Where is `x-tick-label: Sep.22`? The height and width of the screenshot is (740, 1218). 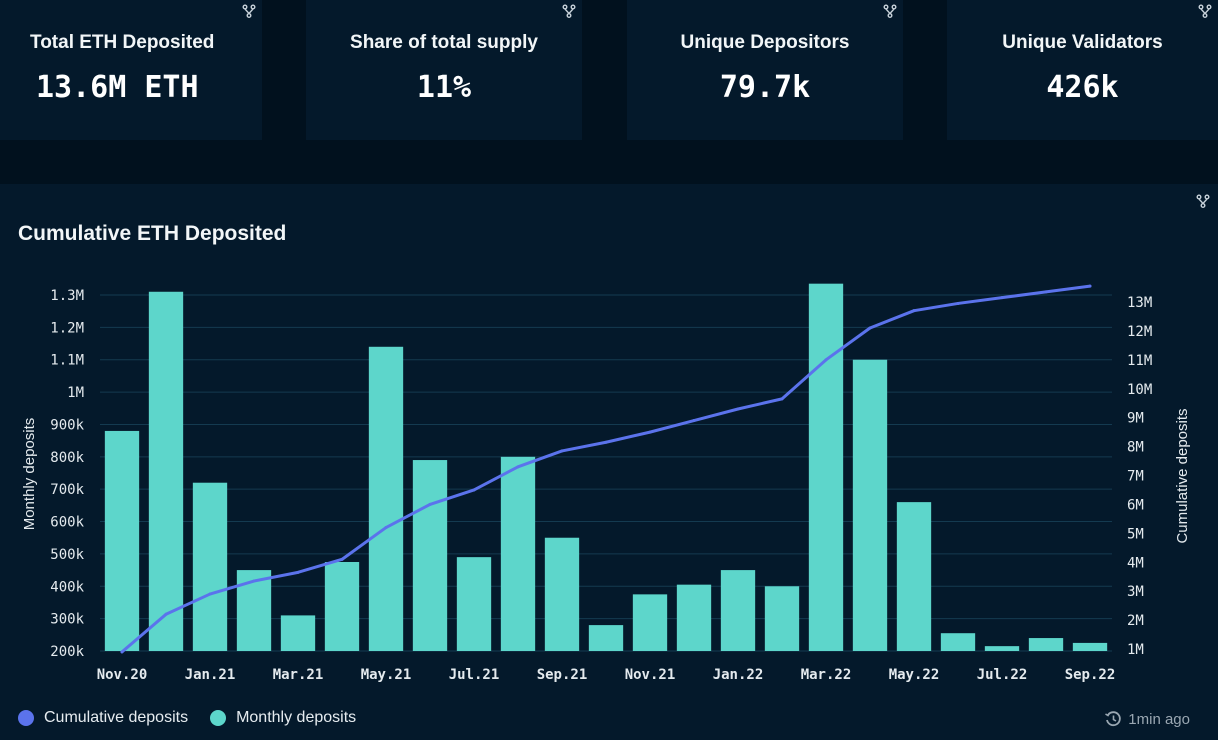
x-tick-label: Sep.22 is located at coordinates (1090, 675).